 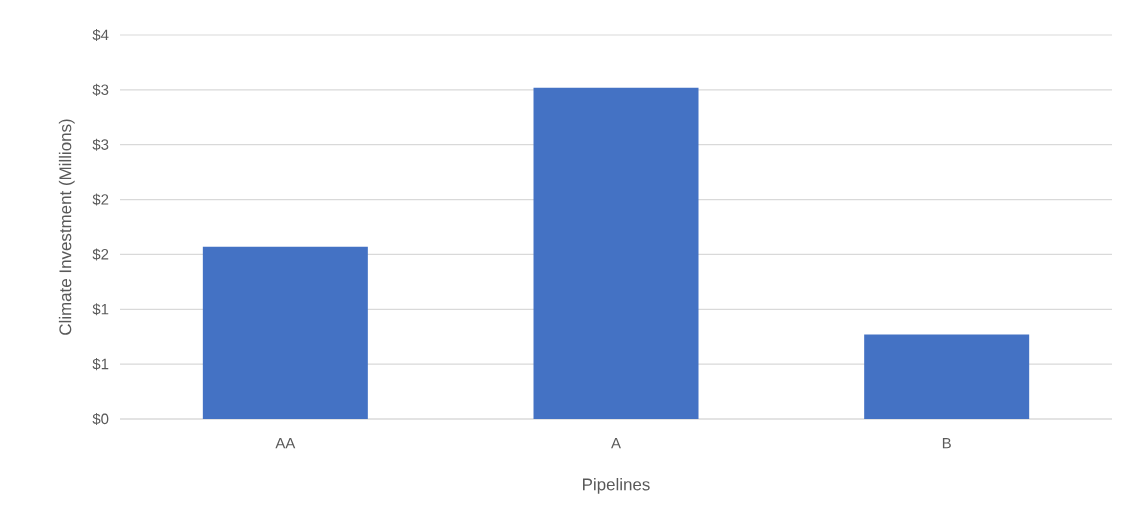 I want to click on y-axis-title: Climate Investment (Millions), so click(x=66, y=227).